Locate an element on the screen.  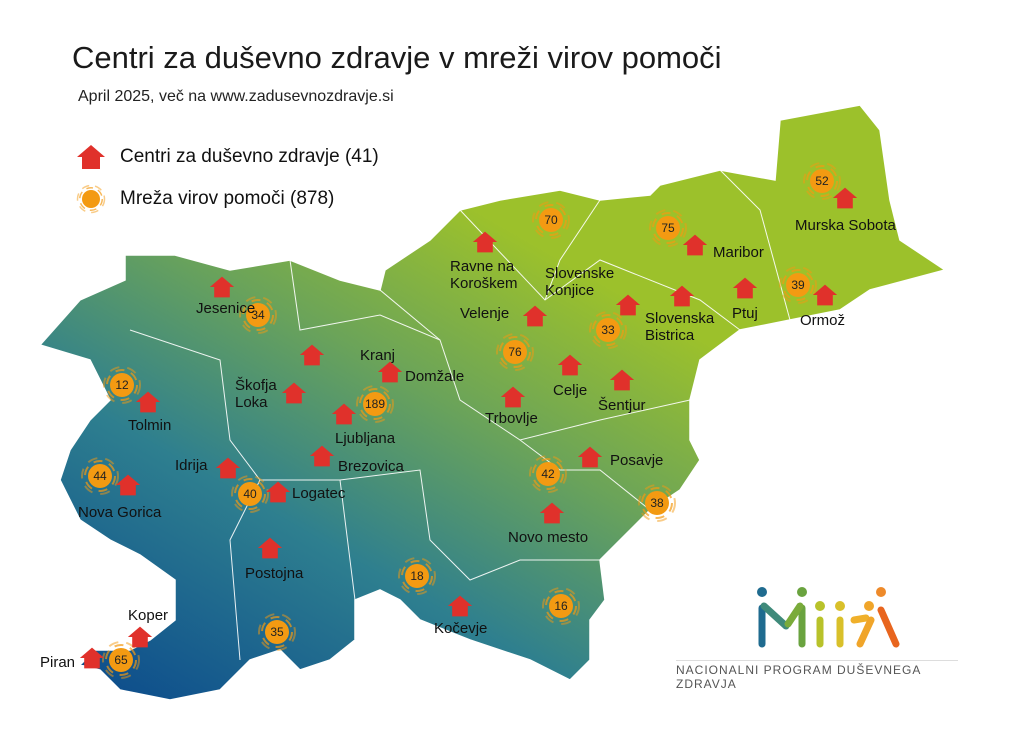
resource-count: 38 is located at coordinates (657, 503).